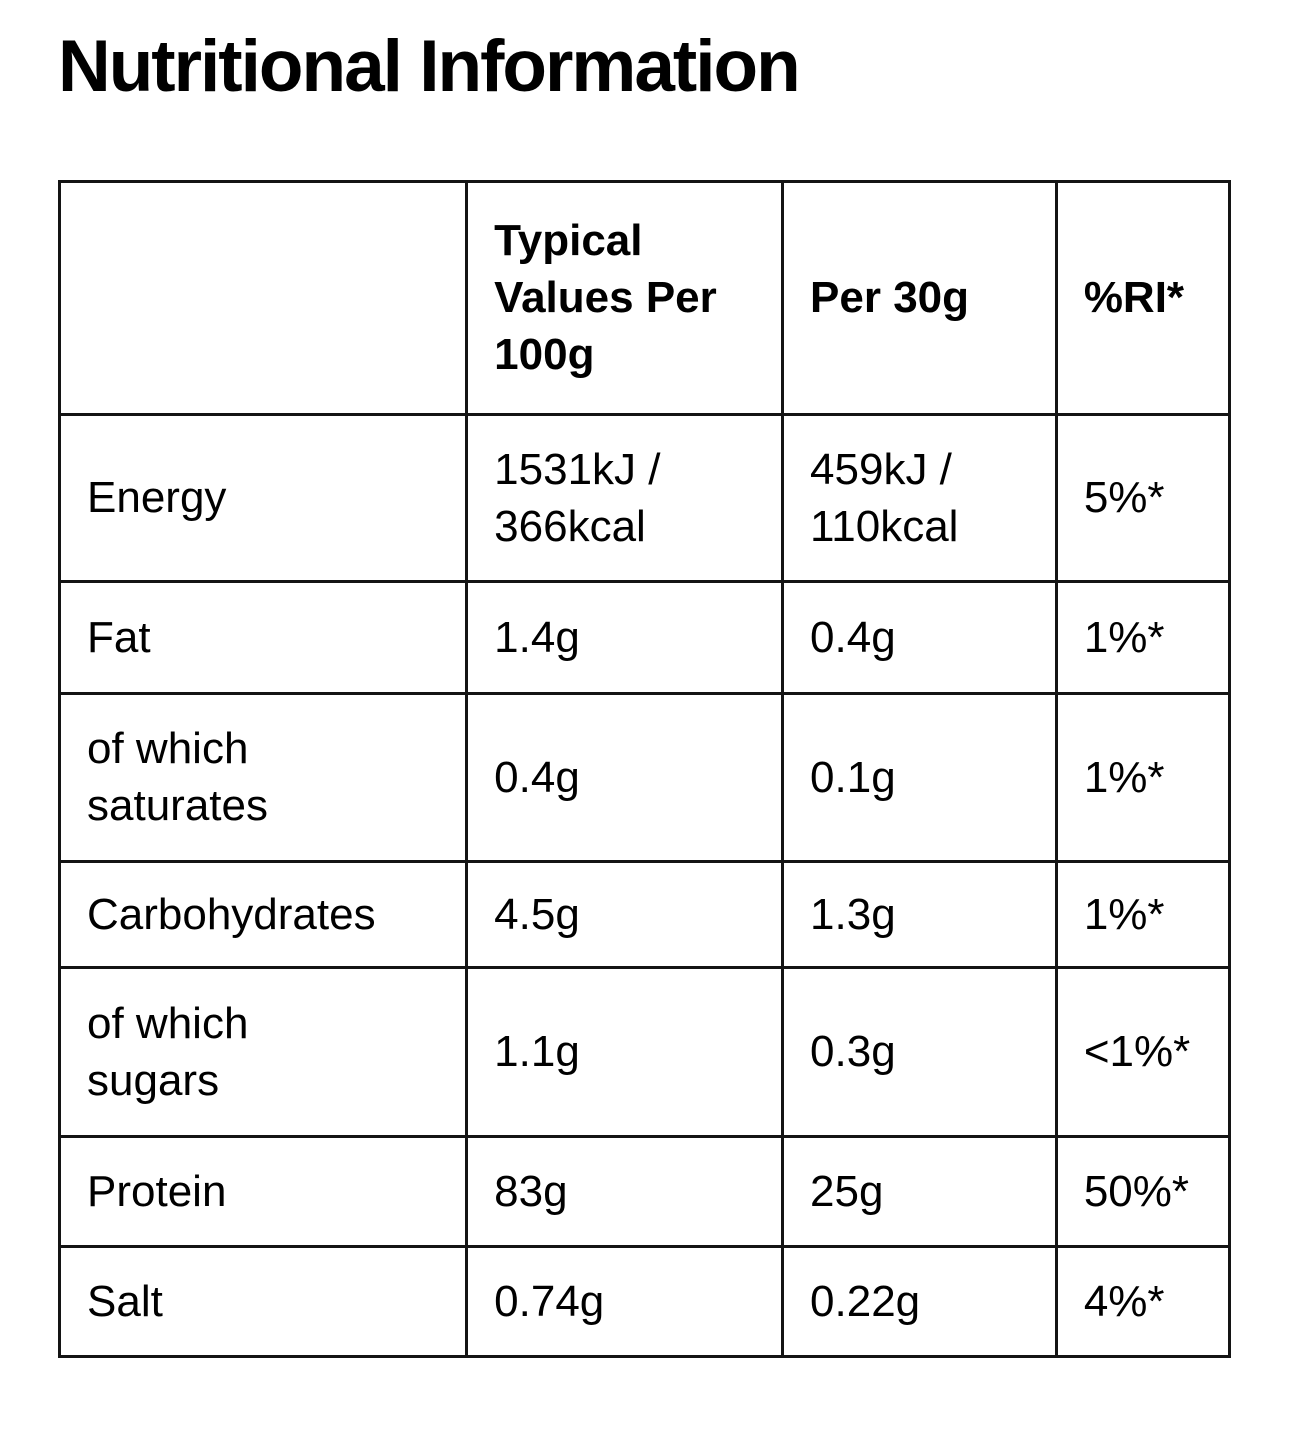  I want to click on value-per-30g: 0.1g, so click(853, 777).